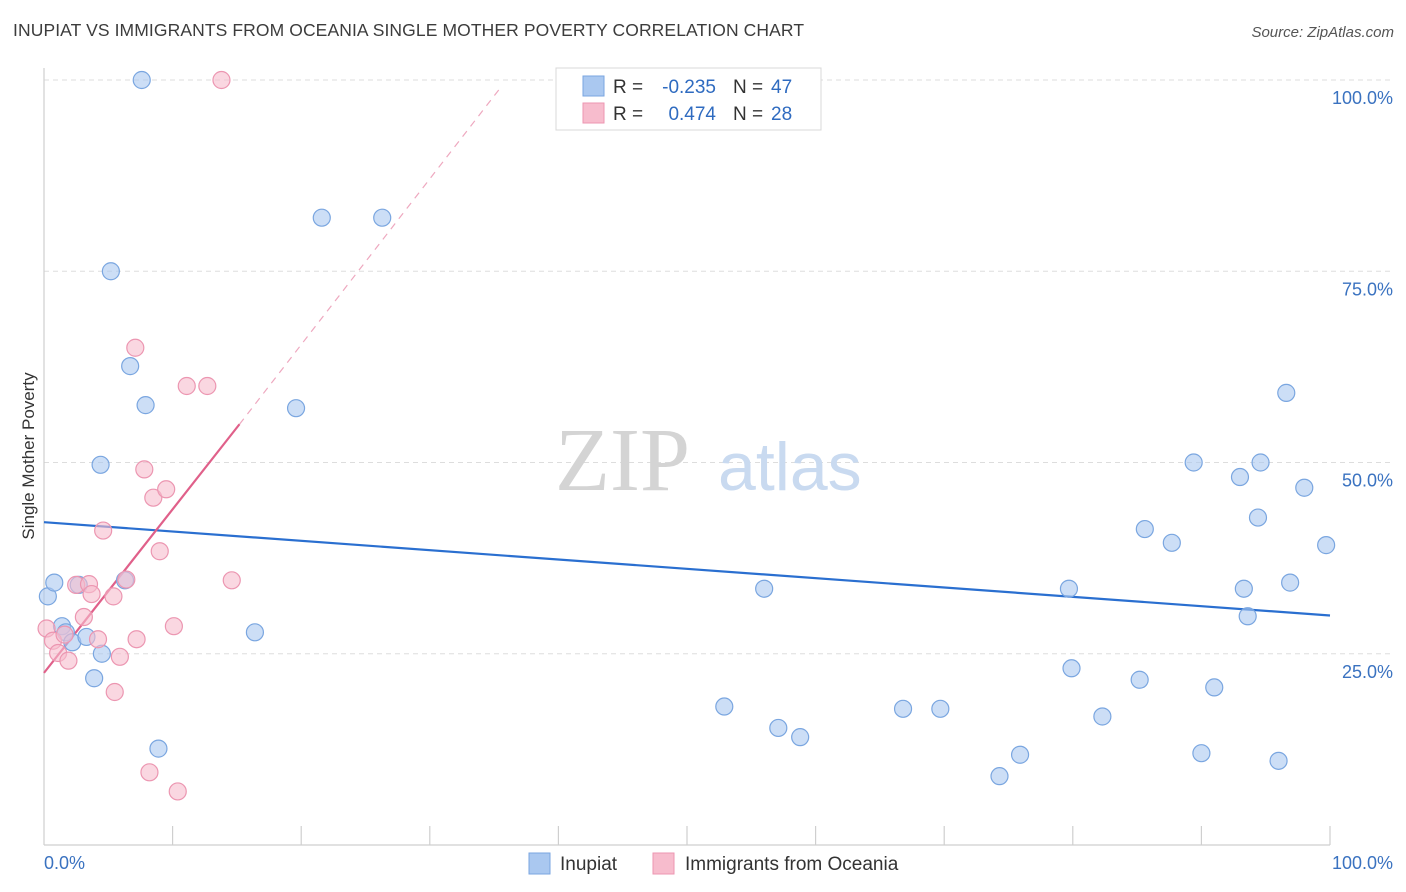 Image resolution: width=1406 pixels, height=892 pixels. Describe the element at coordinates (1362, 98) in the screenshot. I see `y-tick-label-100: 100.0%` at that location.